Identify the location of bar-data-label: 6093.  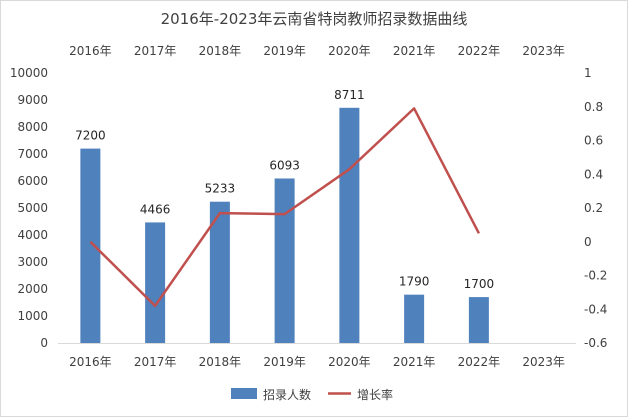
(284, 165).